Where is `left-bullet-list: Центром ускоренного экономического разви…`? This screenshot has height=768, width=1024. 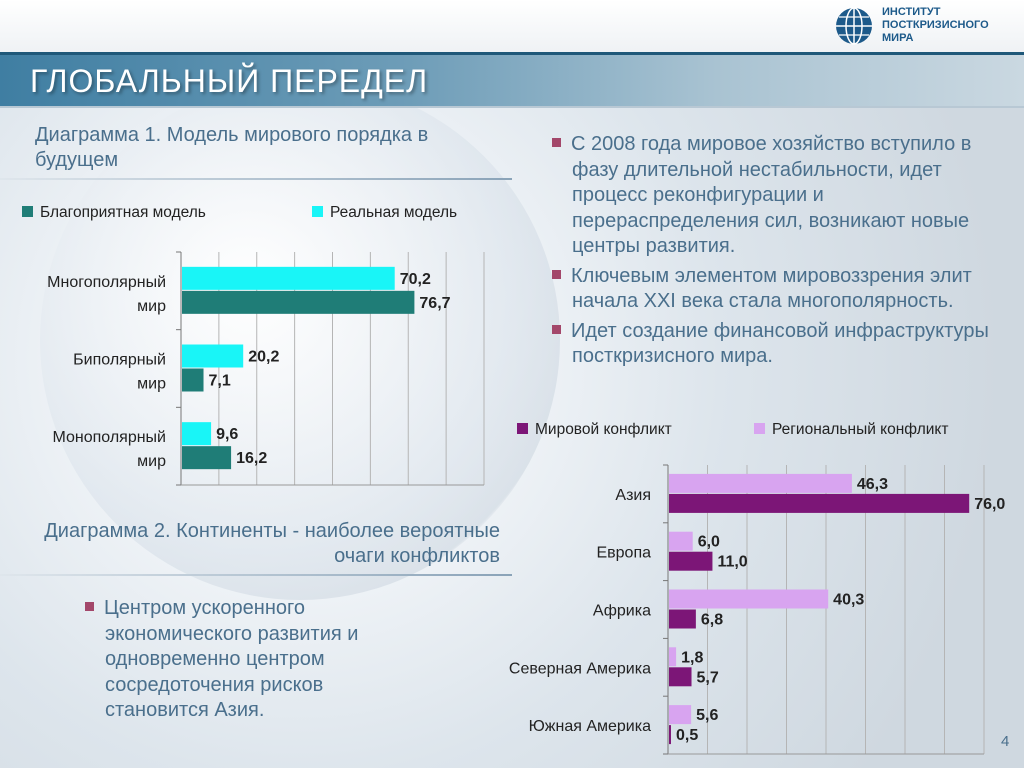 left-bullet-list: Центром ускоренного экономического разви… is located at coordinates (235, 662).